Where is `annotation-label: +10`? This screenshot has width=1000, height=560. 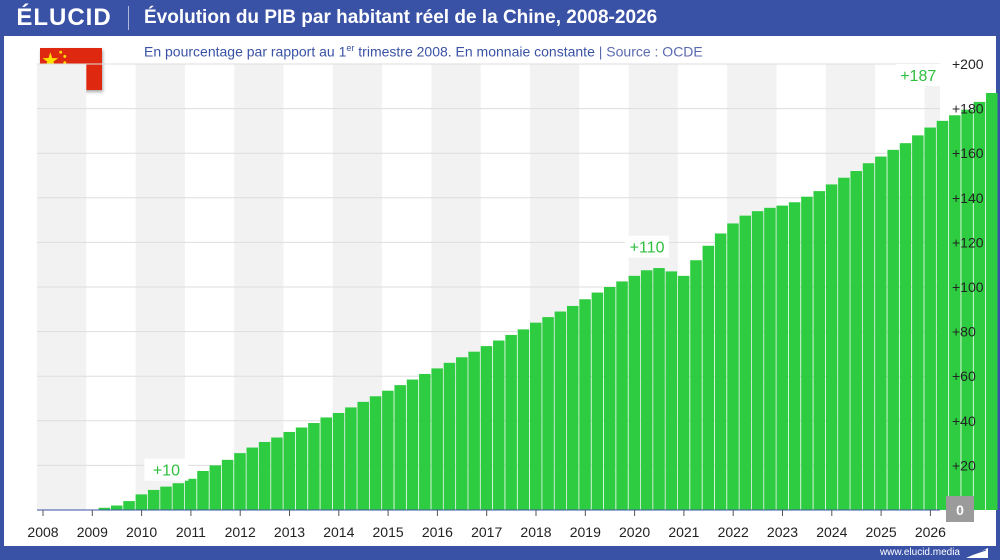
annotation-label: +10 is located at coordinates (166, 471).